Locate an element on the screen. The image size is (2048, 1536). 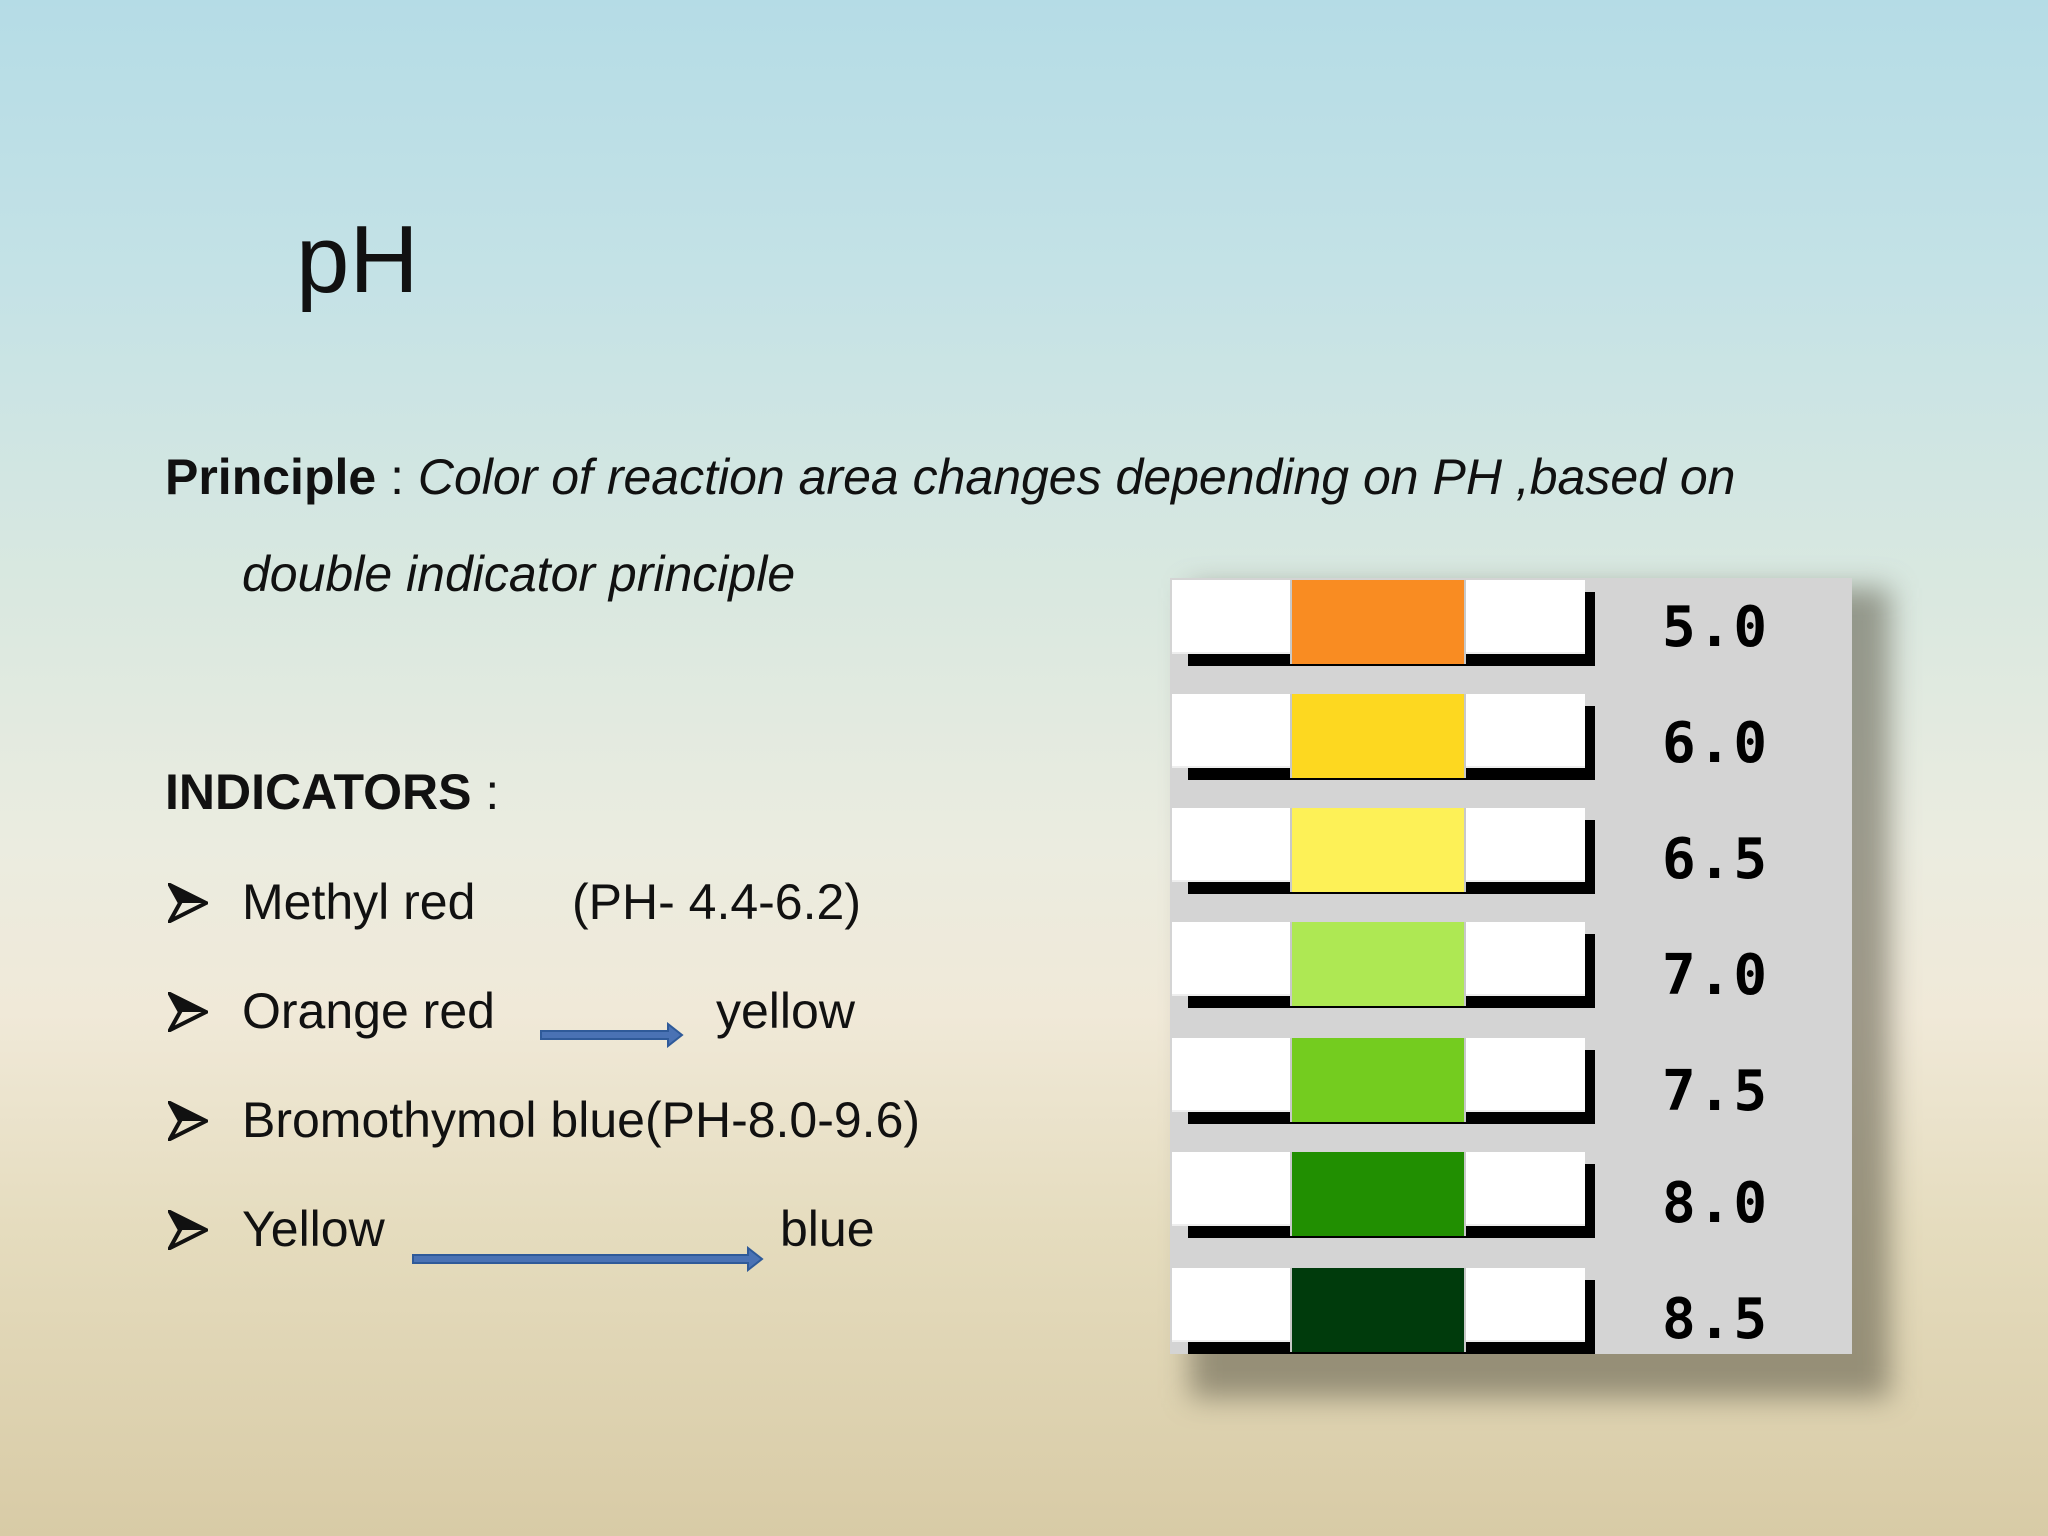
ph-chart-row: 5.0 is located at coordinates (1511, 622).